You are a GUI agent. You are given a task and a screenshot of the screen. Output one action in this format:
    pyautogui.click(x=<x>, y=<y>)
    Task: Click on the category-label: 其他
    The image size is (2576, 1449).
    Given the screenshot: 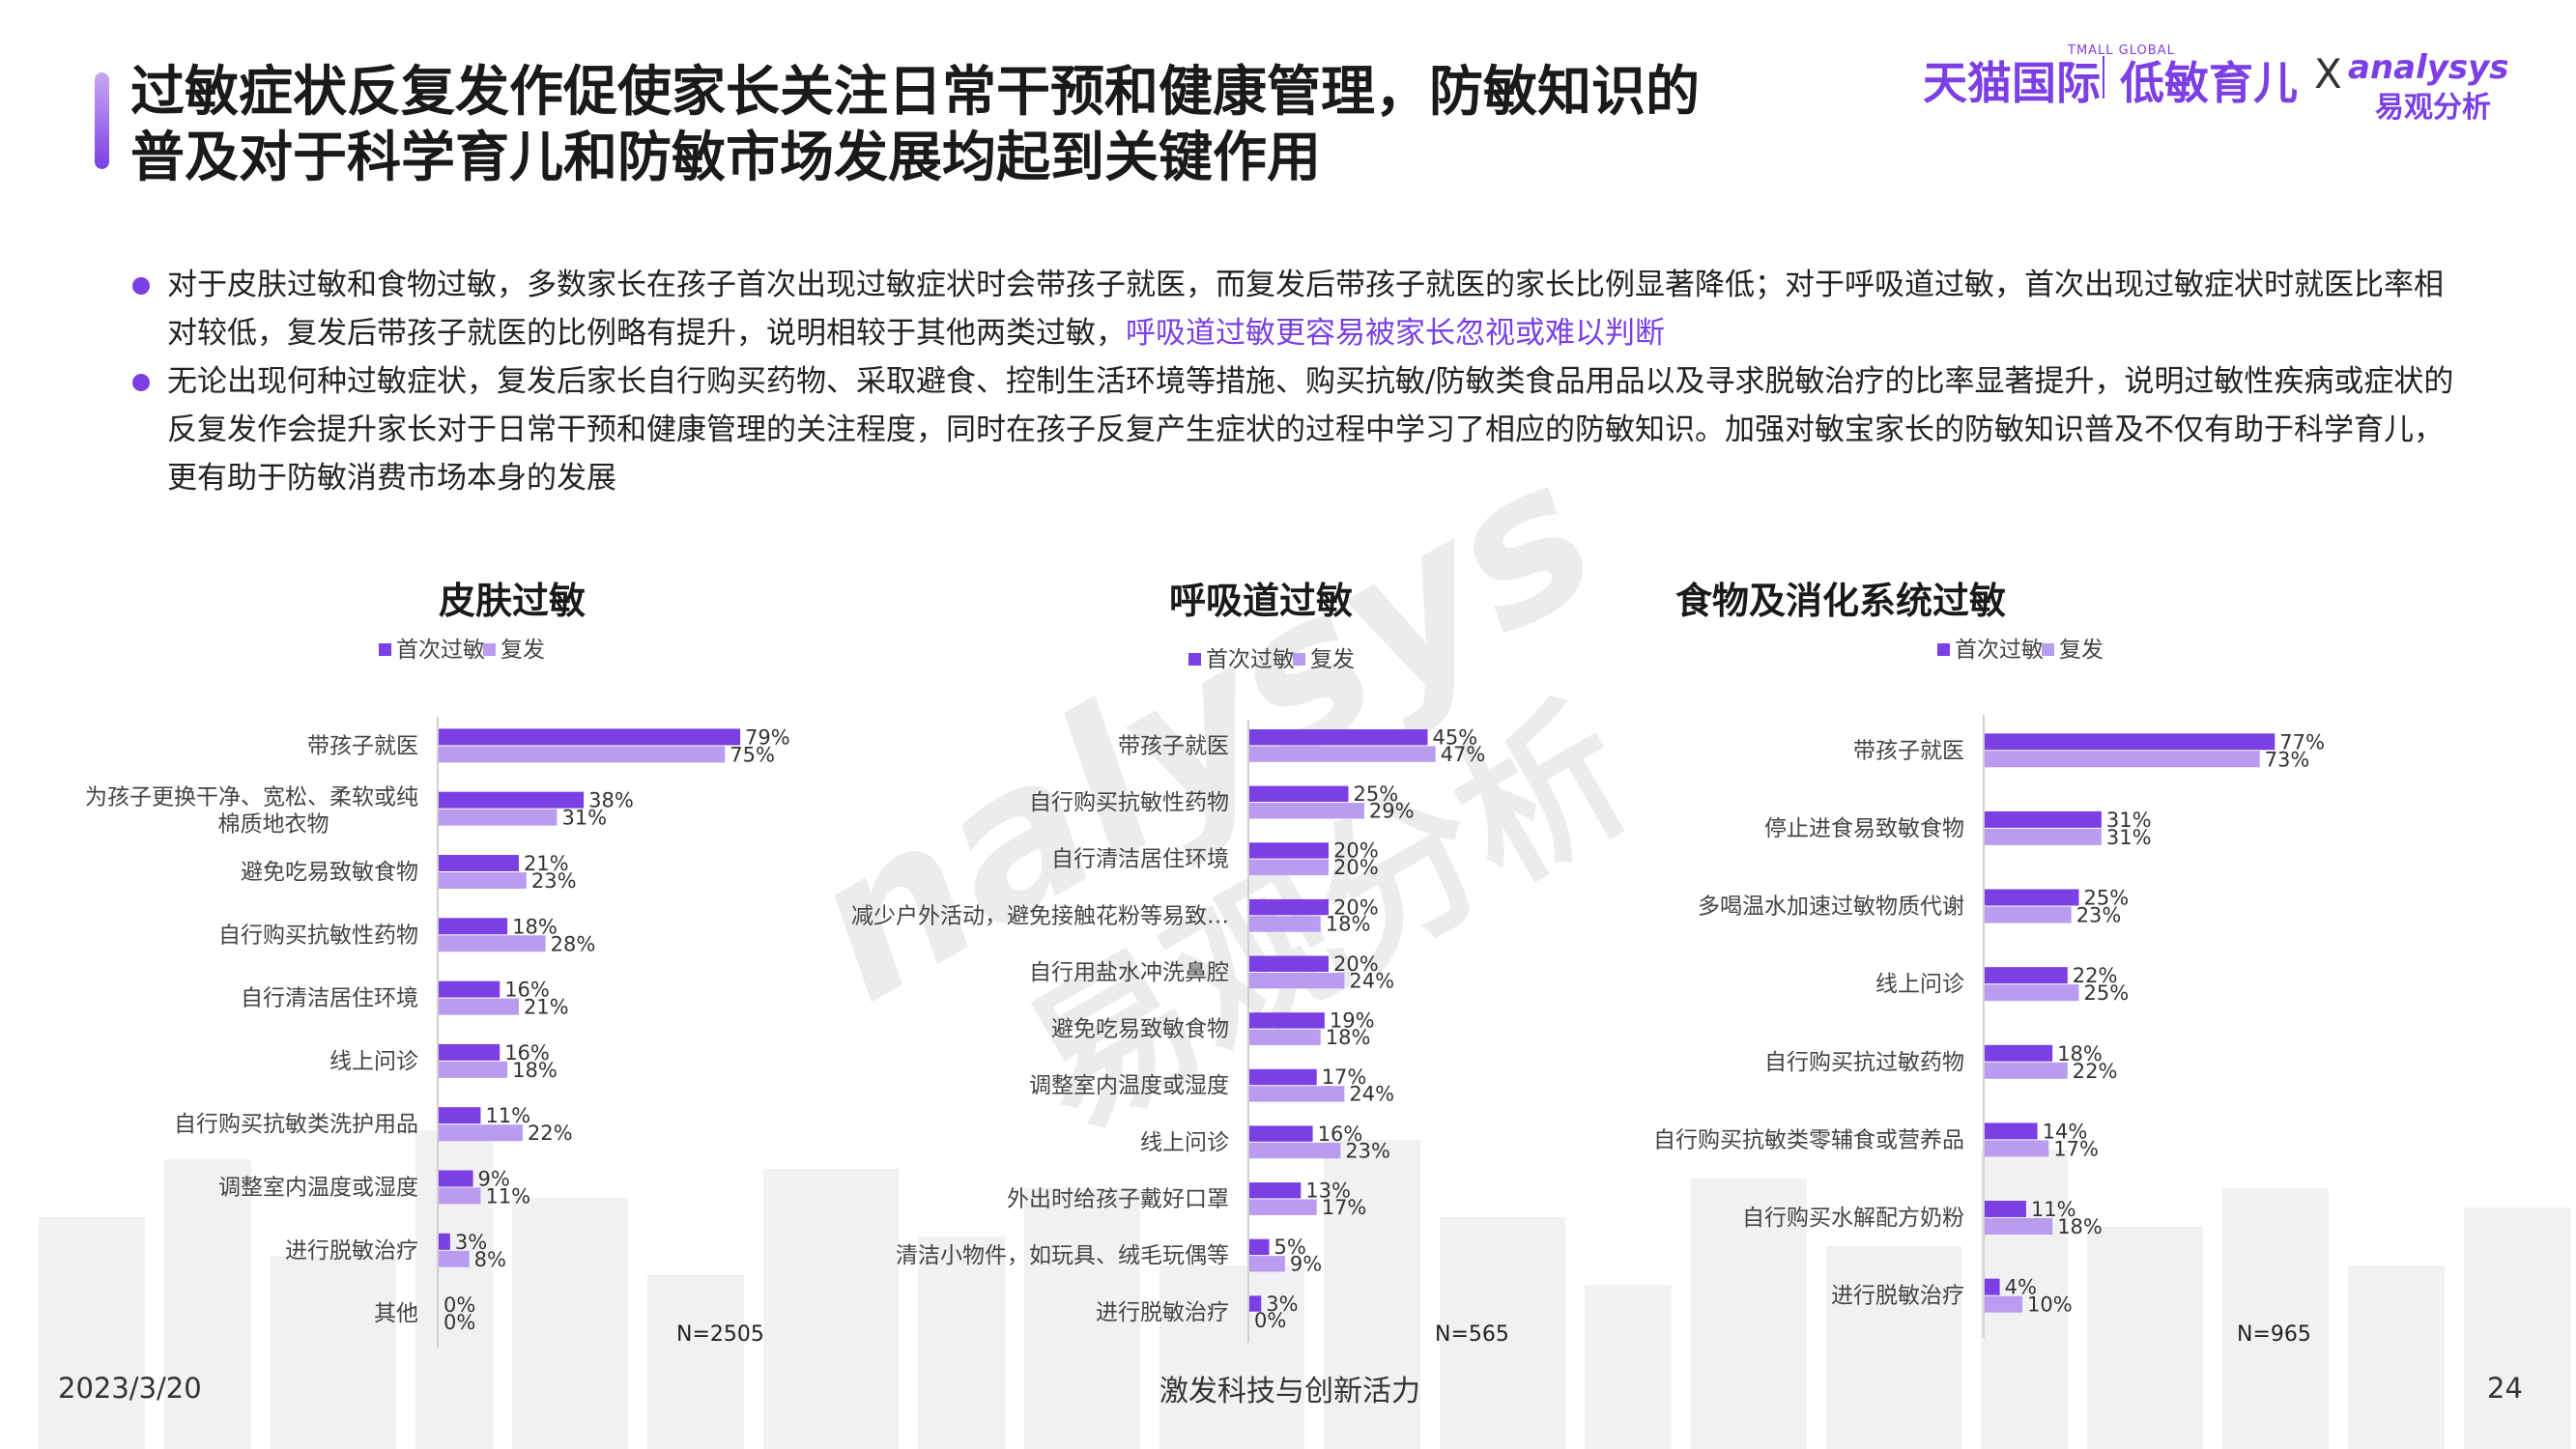 What is the action you would take?
    pyautogui.click(x=396, y=1313)
    